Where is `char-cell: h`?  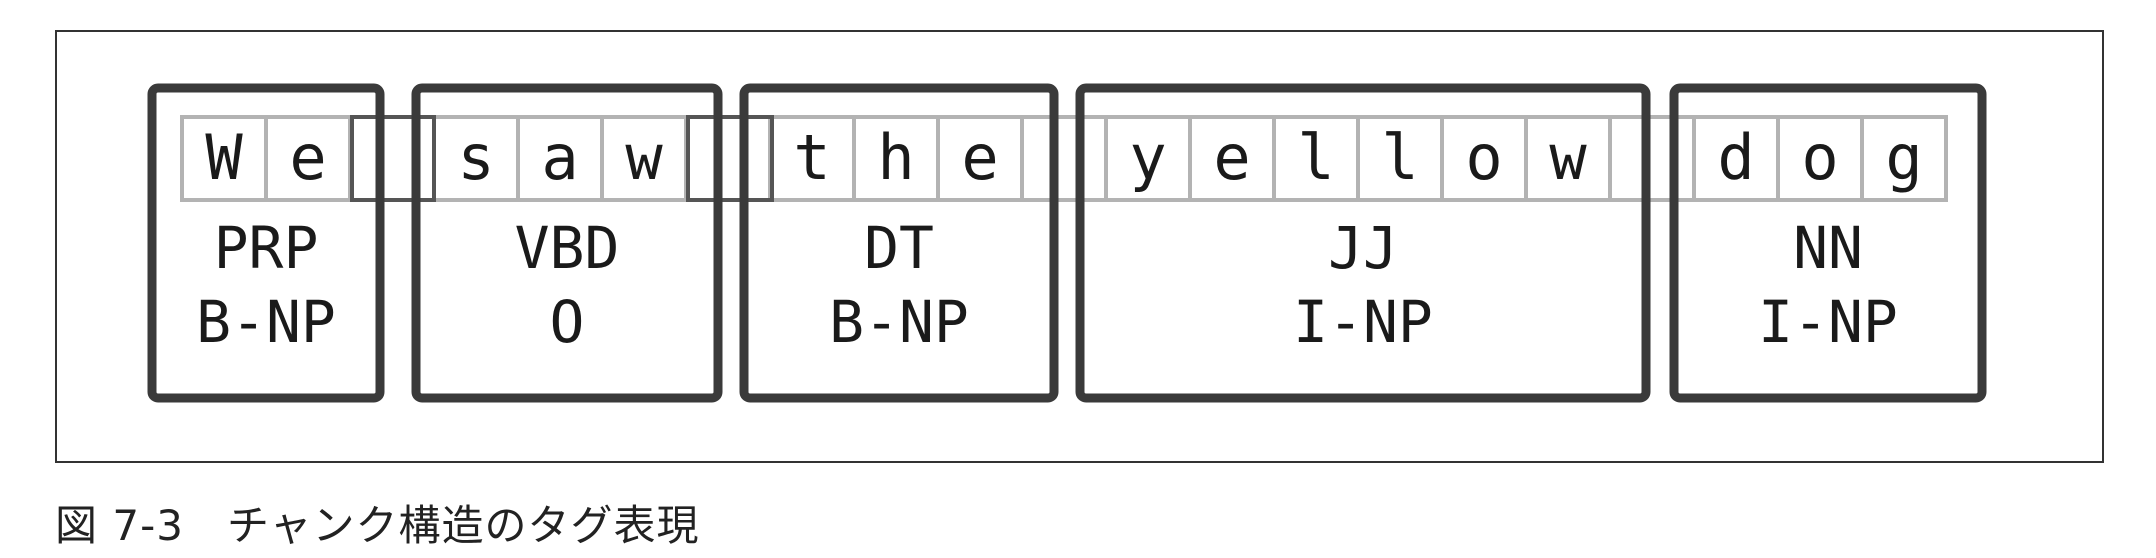
char-cell: h is located at coordinates (896, 158).